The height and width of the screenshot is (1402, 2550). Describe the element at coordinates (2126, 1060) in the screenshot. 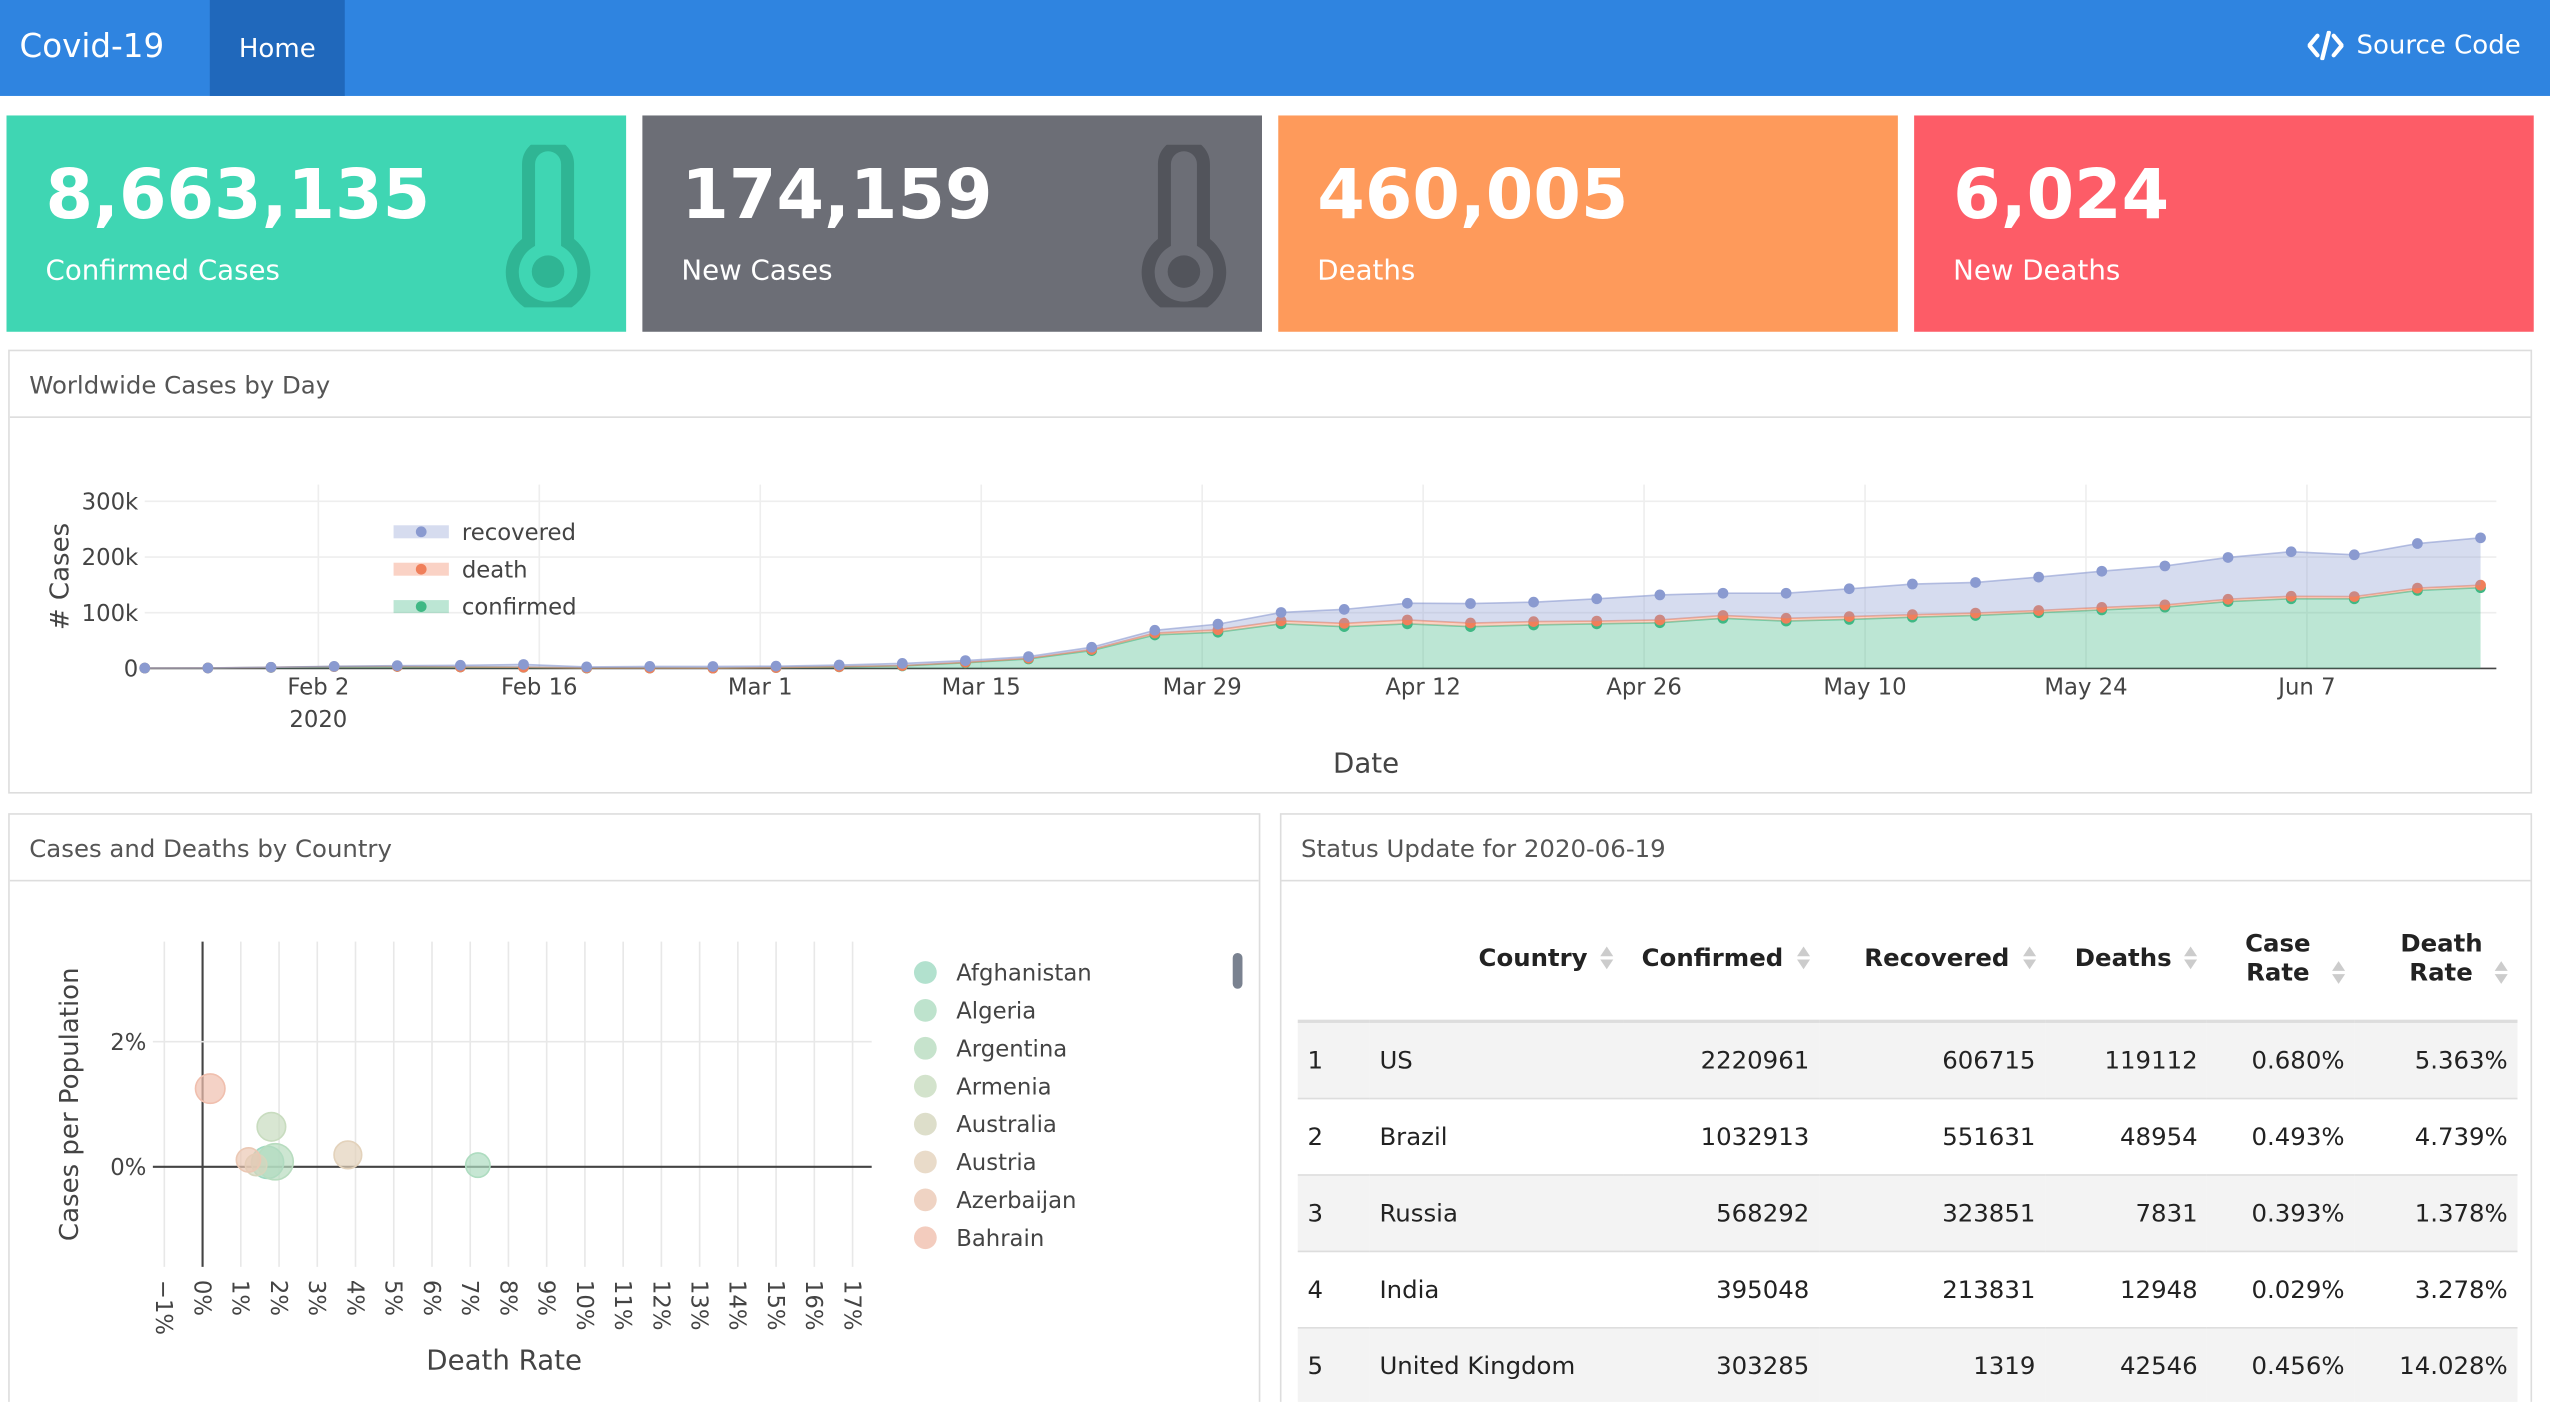

I see `table-cell: 119112` at that location.